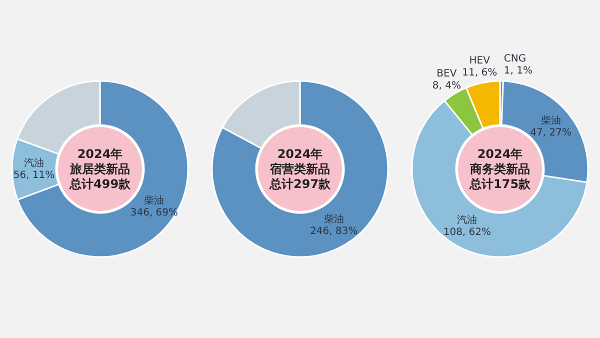  I want to click on slice-label: CNG, so click(515, 59).